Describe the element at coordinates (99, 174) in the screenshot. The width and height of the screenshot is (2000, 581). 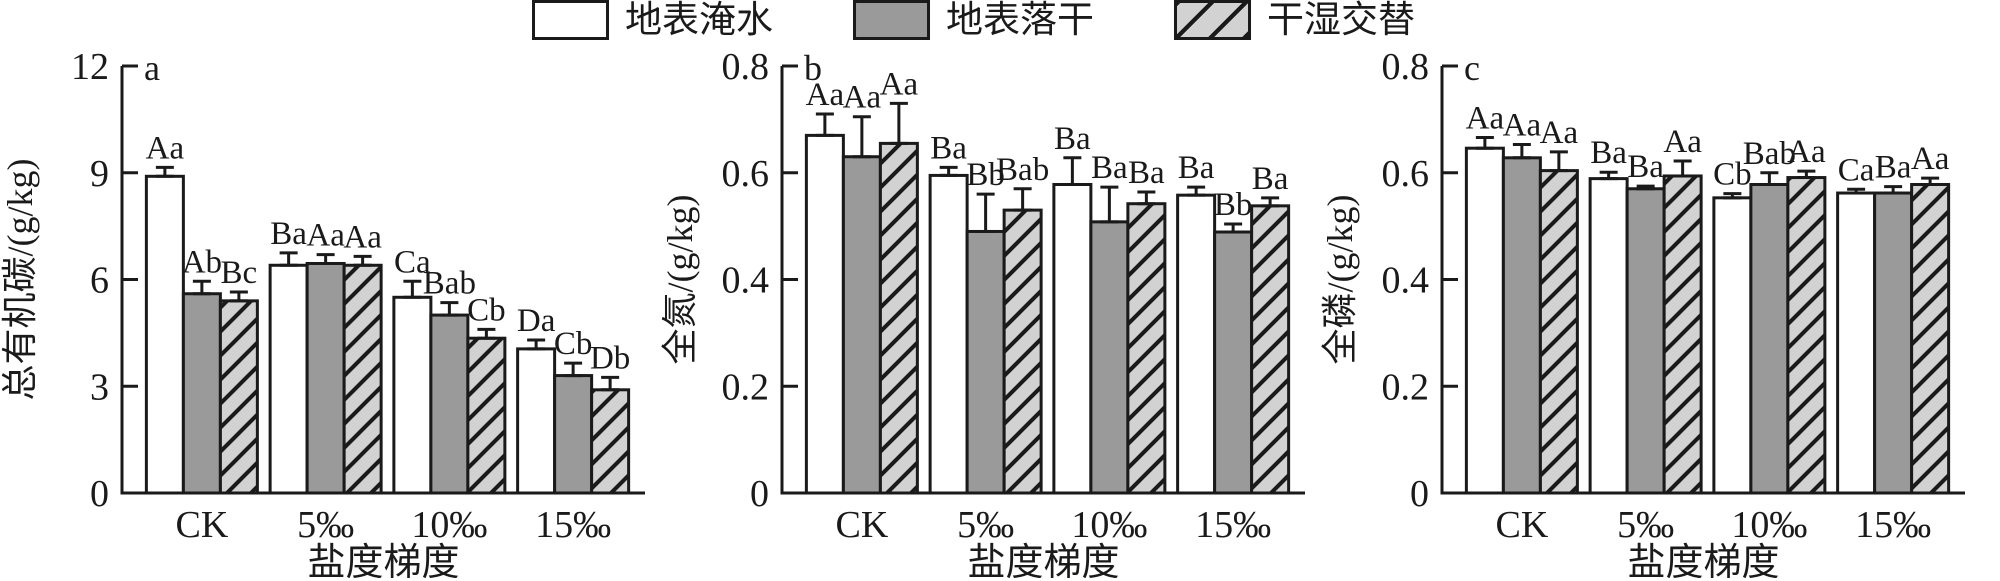
I see `y-tick-label: 9` at that location.